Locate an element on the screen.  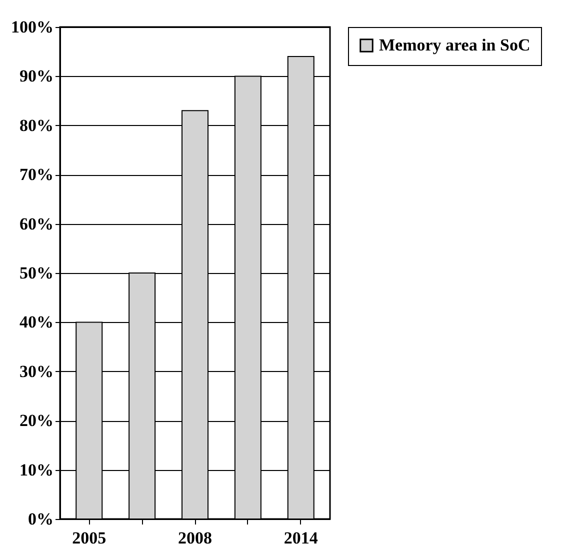
y-tick-label: 90% is located at coordinates (37, 76).